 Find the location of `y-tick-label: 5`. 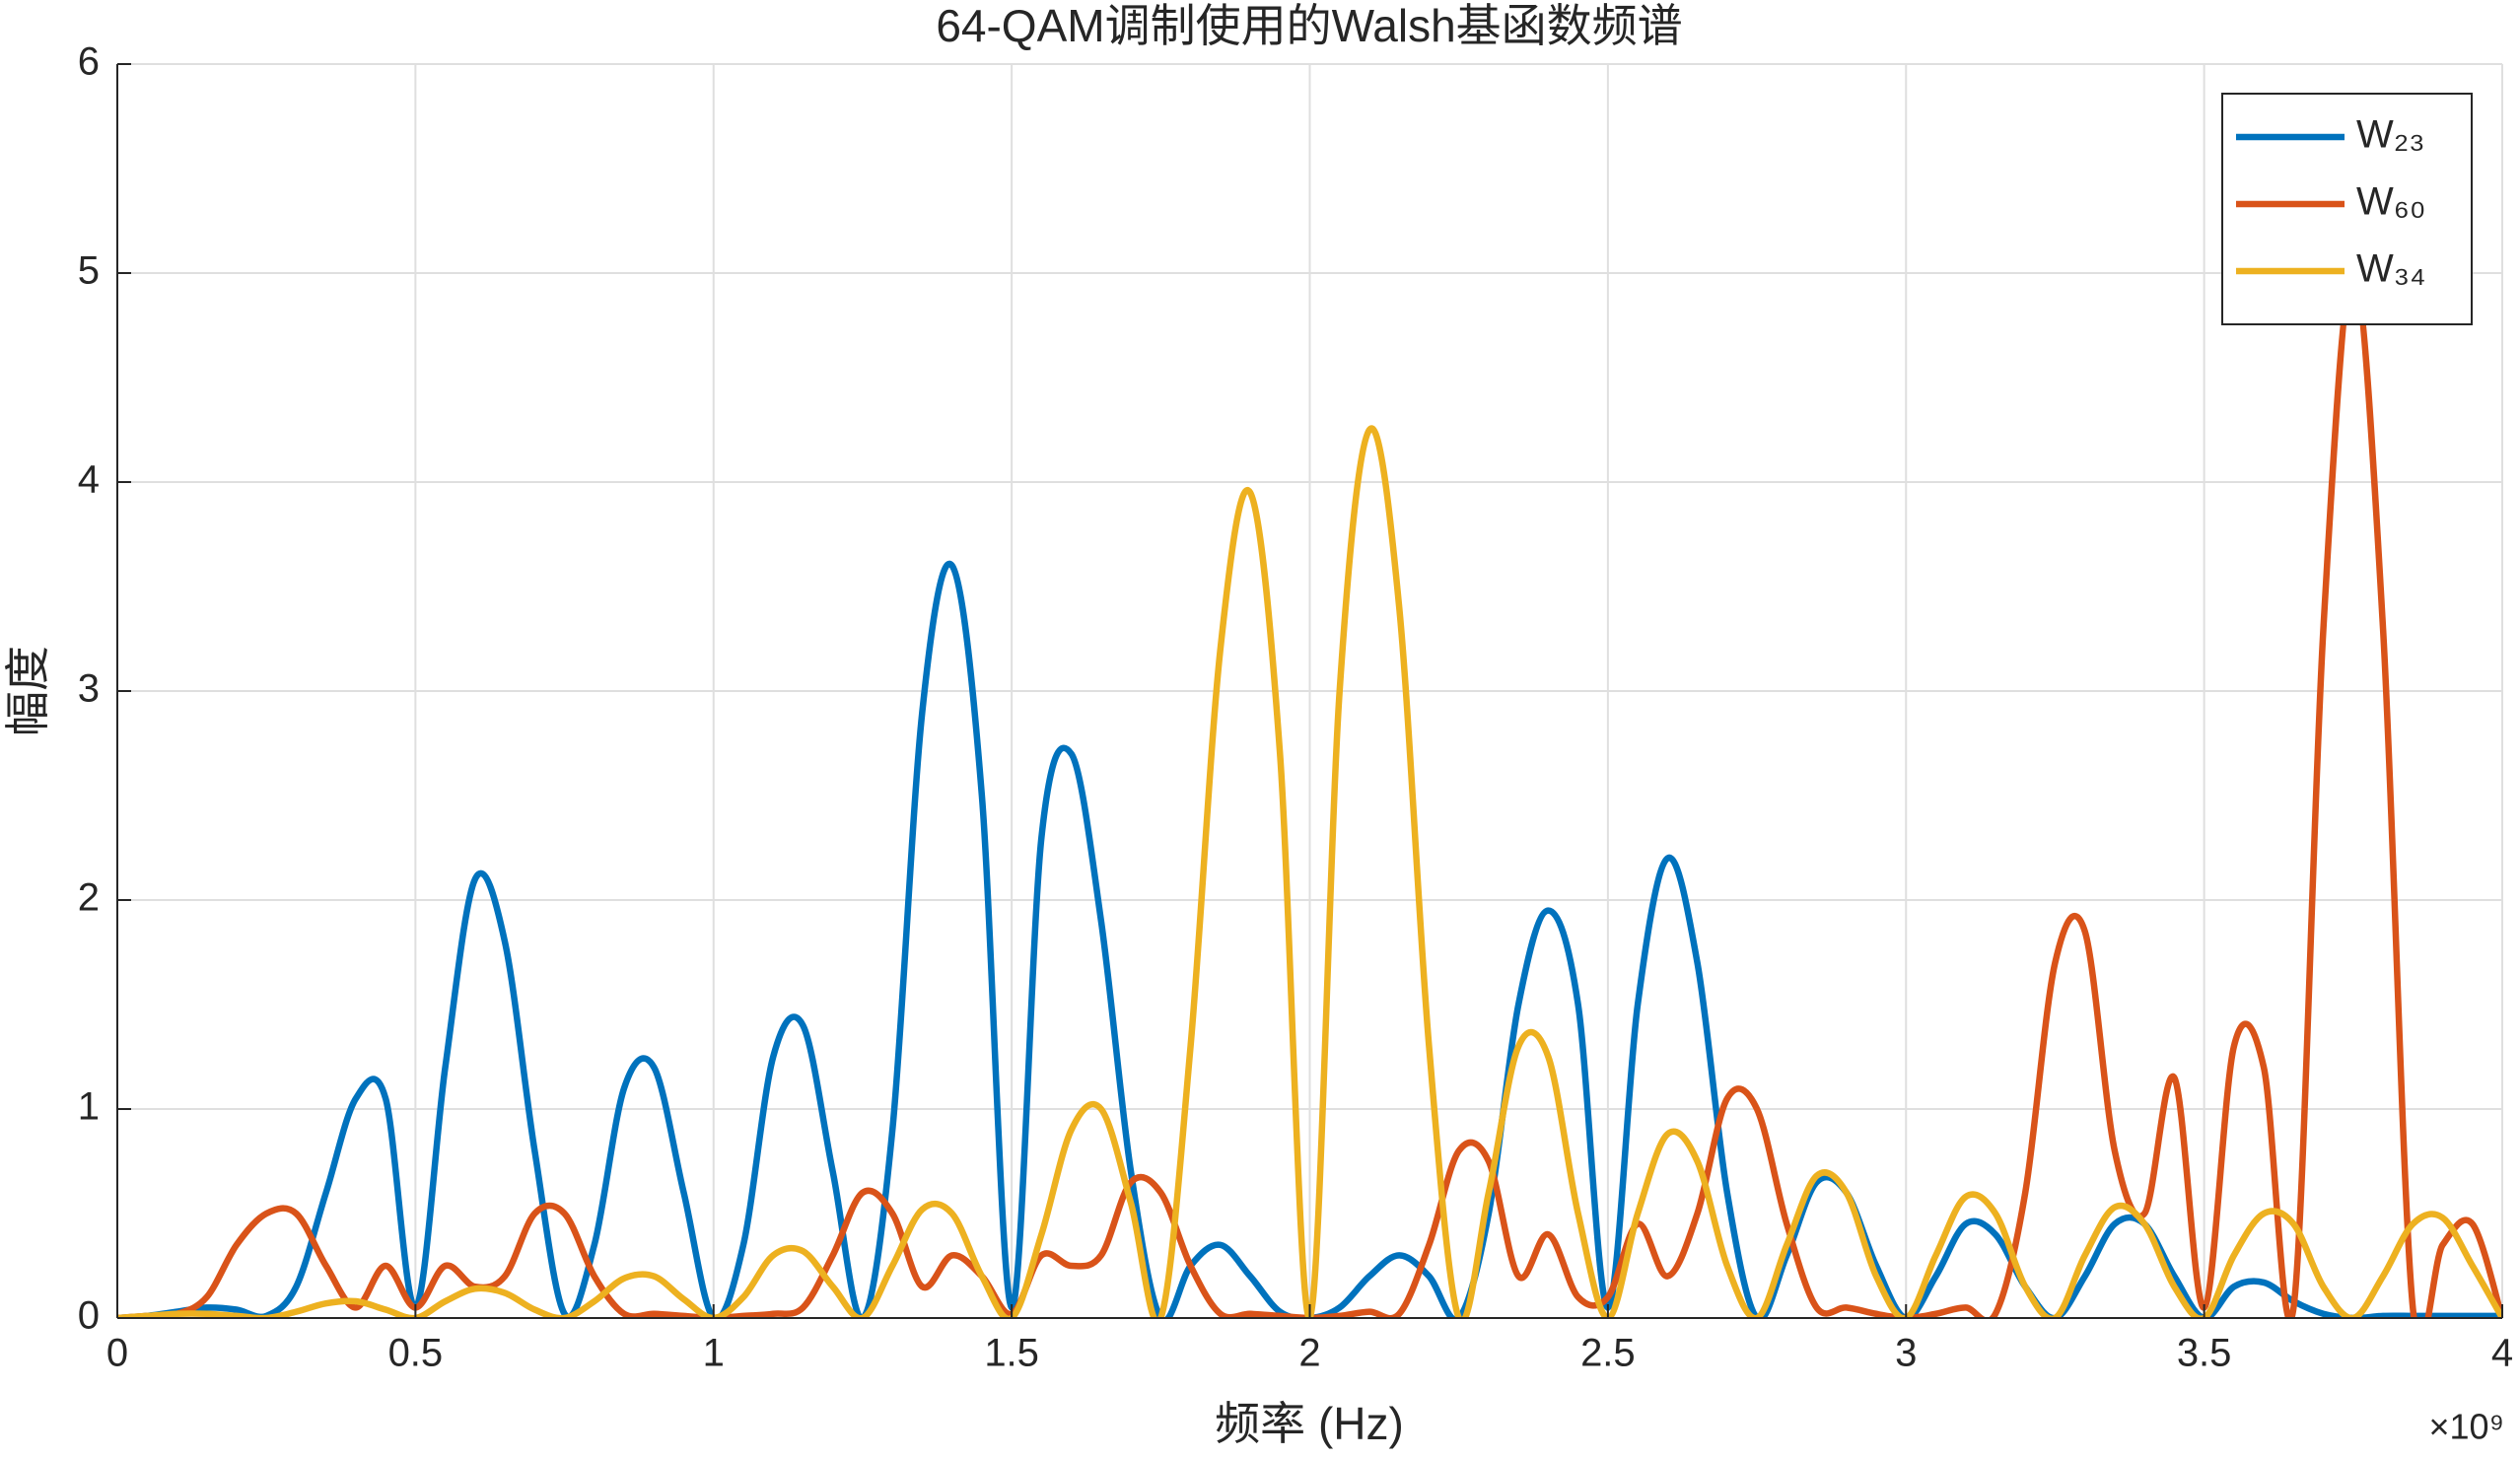

y-tick-label: 5 is located at coordinates (89, 271).